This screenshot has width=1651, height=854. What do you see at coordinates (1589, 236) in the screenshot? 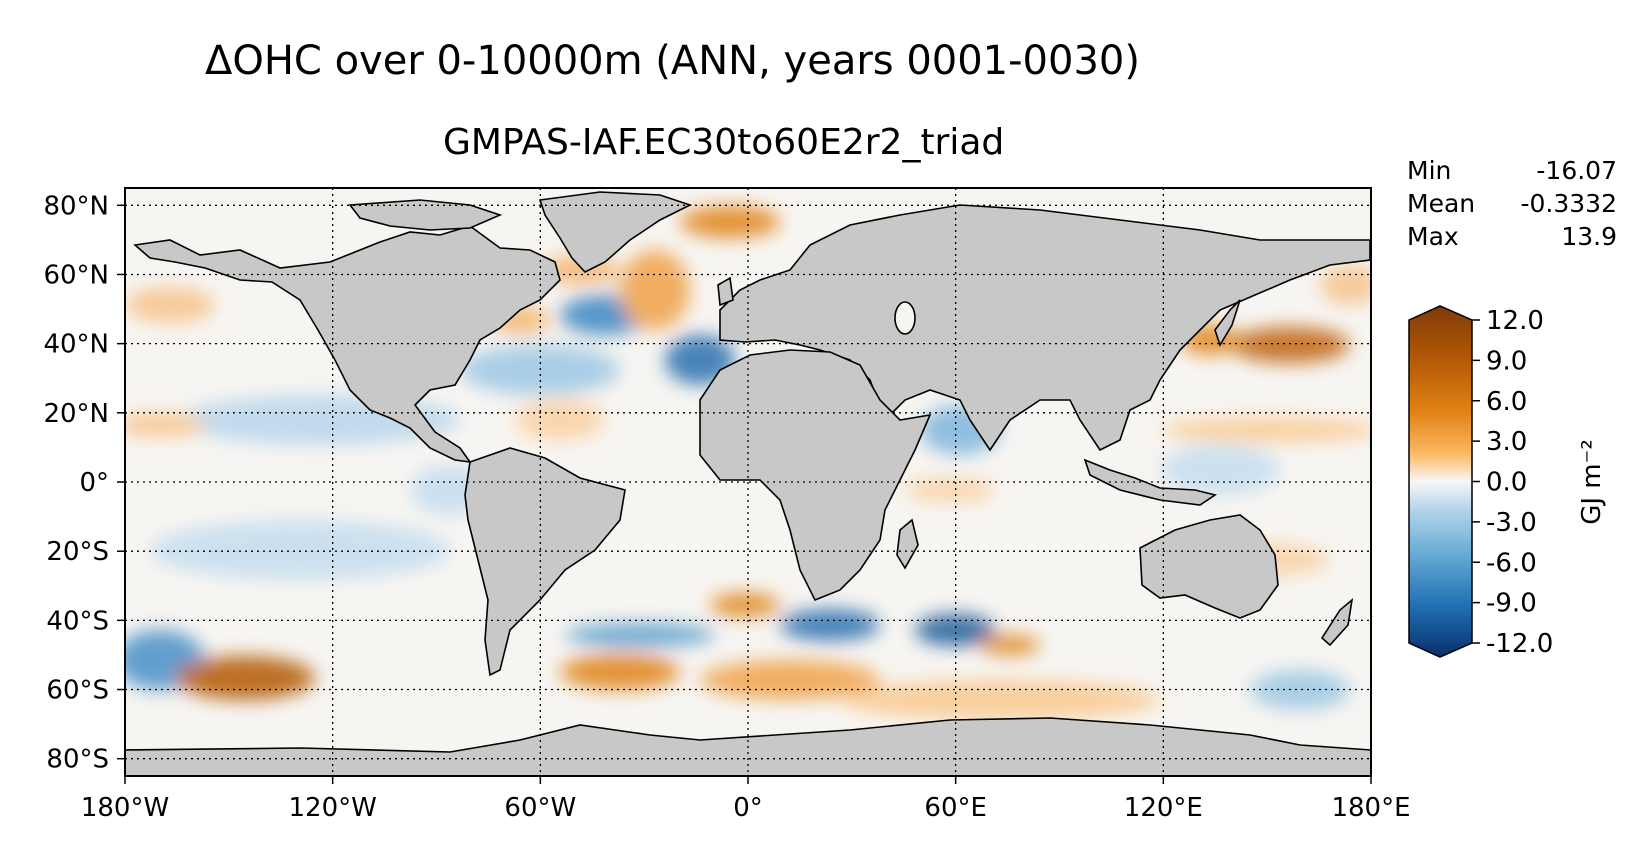
I see `stat-max-value: 13.9` at bounding box center [1589, 236].